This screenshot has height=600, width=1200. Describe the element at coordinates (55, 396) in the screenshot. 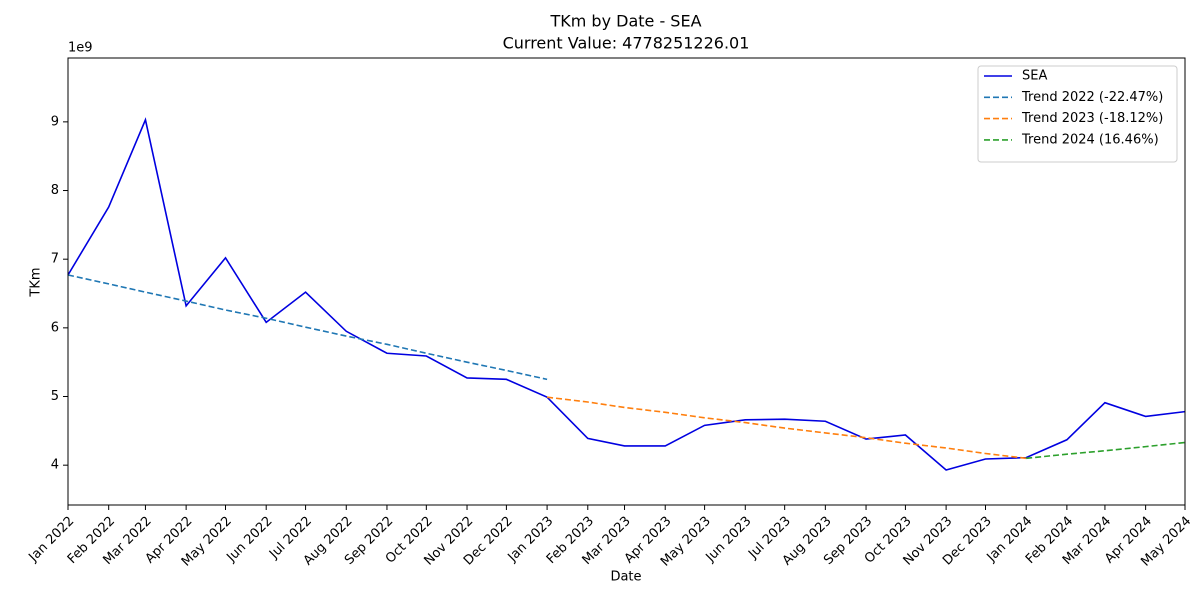

I see `y-tick-label: 5` at that location.